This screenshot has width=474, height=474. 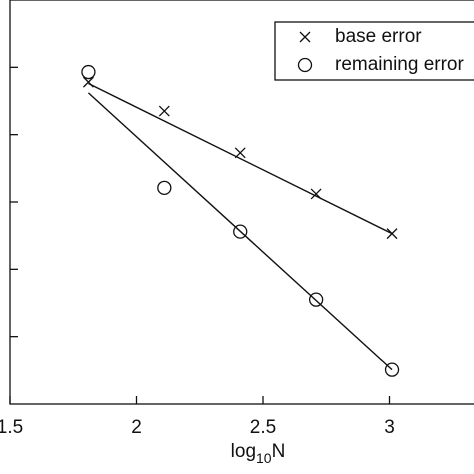 What do you see at coordinates (11, 427) in the screenshot?
I see `x-tick-label: 1.5` at bounding box center [11, 427].